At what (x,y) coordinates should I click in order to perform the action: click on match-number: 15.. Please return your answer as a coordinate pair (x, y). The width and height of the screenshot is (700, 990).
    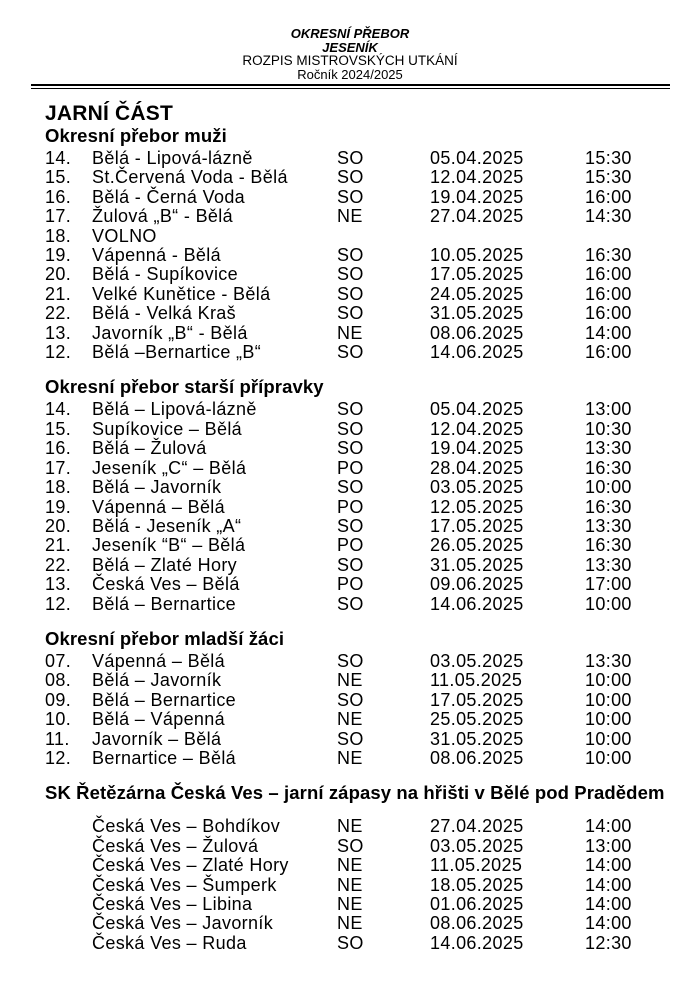
    Looking at the image, I should click on (58, 428).